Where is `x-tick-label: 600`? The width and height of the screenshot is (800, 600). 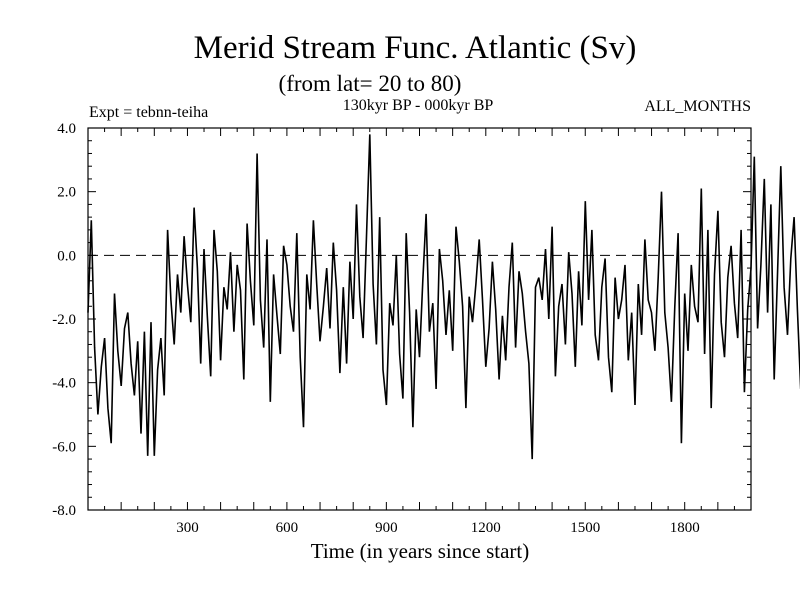 x-tick-label: 600 is located at coordinates (287, 528).